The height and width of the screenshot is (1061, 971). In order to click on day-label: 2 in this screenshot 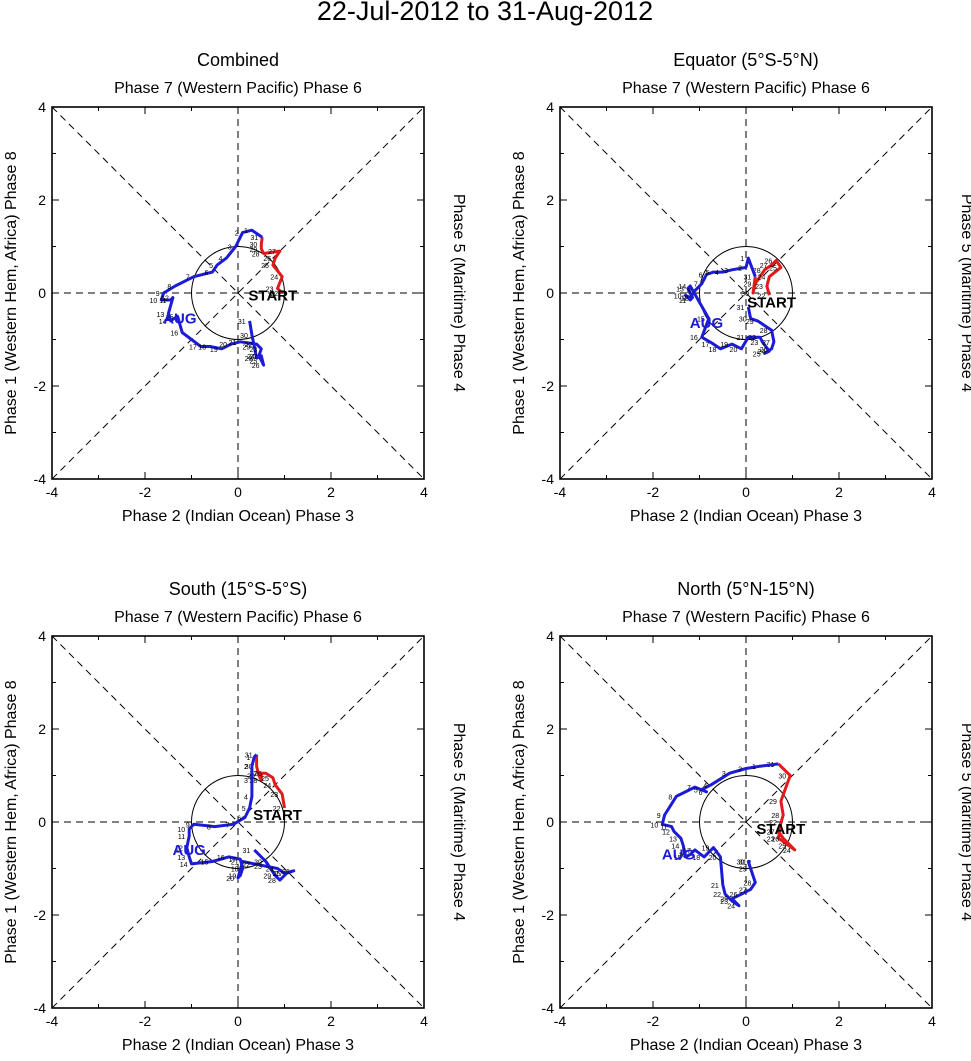, I will do `click(740, 770)`.